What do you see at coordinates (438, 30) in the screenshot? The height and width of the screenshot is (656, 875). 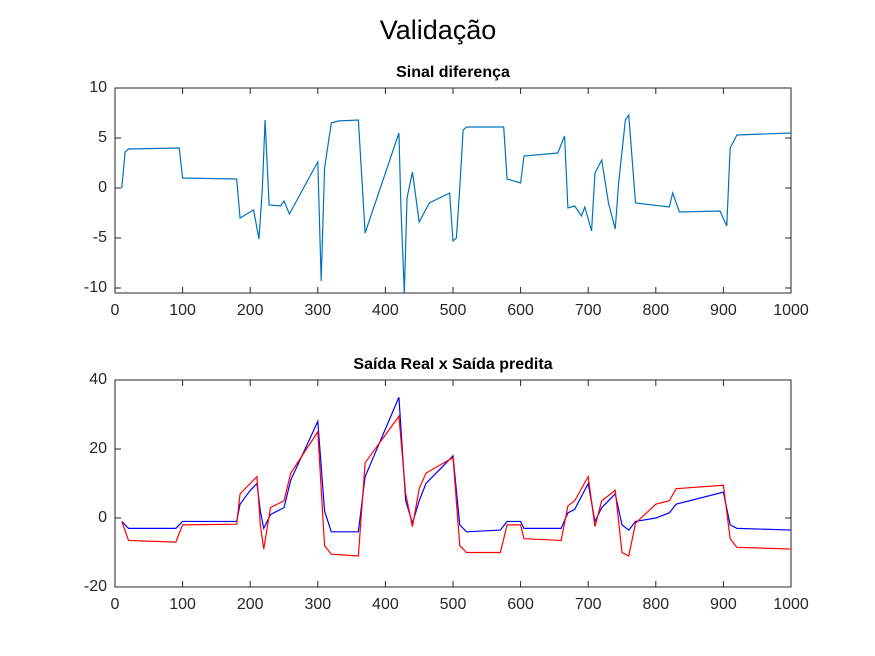 I see `figure-title: Validação` at bounding box center [438, 30].